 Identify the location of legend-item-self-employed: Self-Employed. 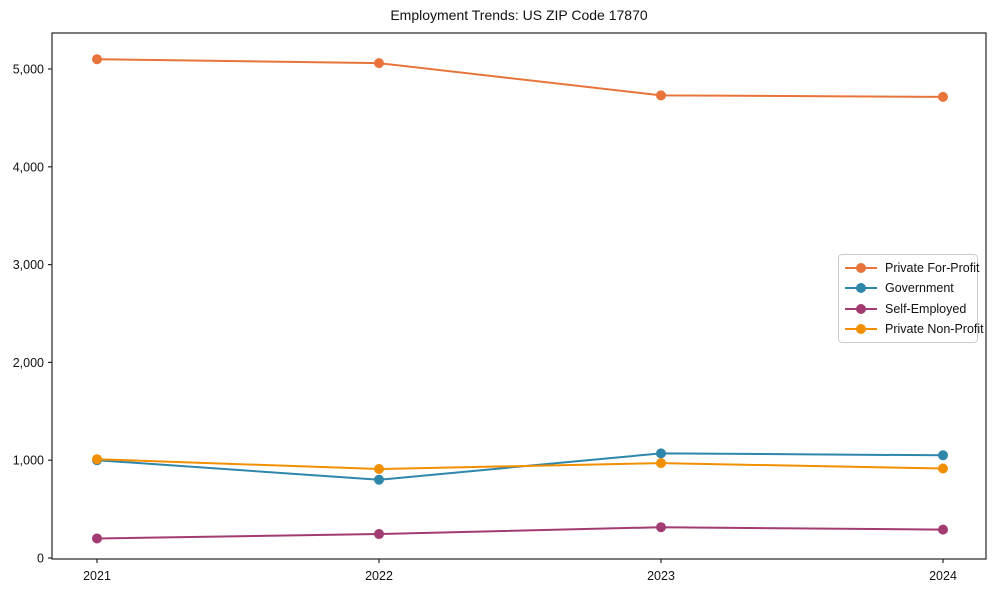
(911, 309).